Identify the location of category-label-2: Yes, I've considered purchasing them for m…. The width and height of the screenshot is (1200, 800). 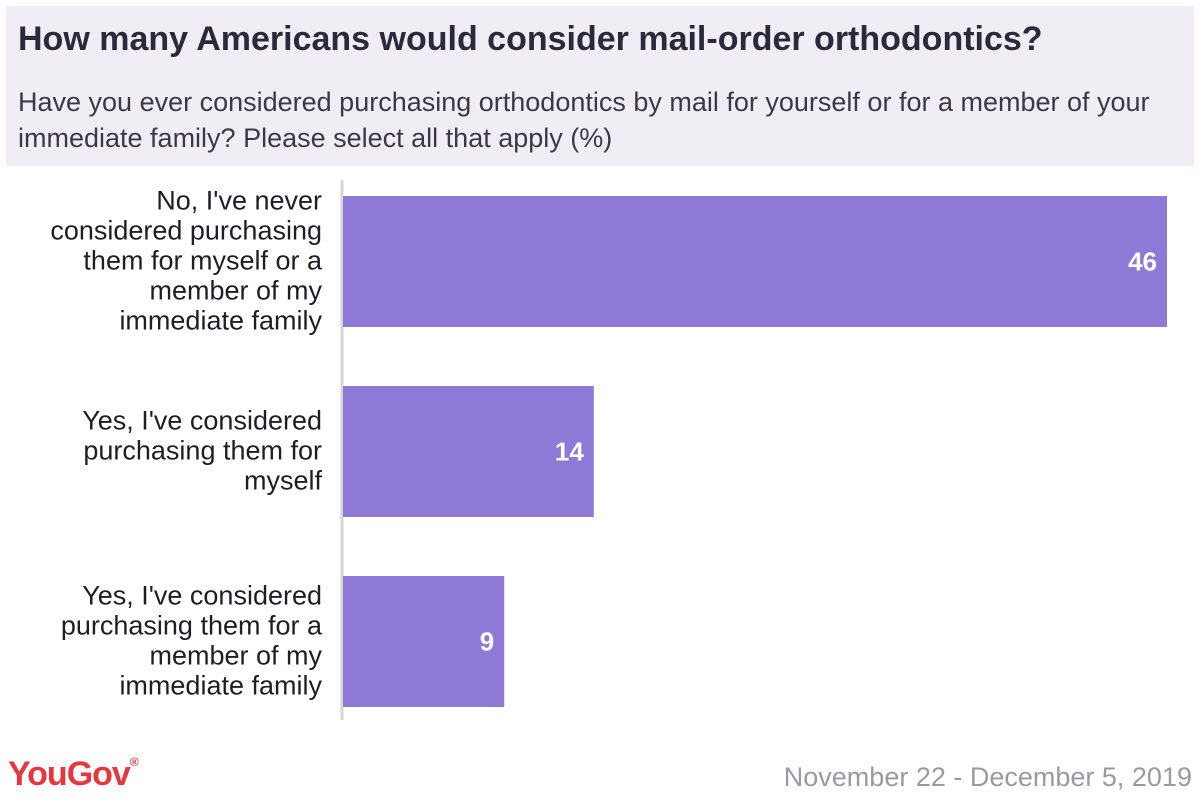
(202, 451).